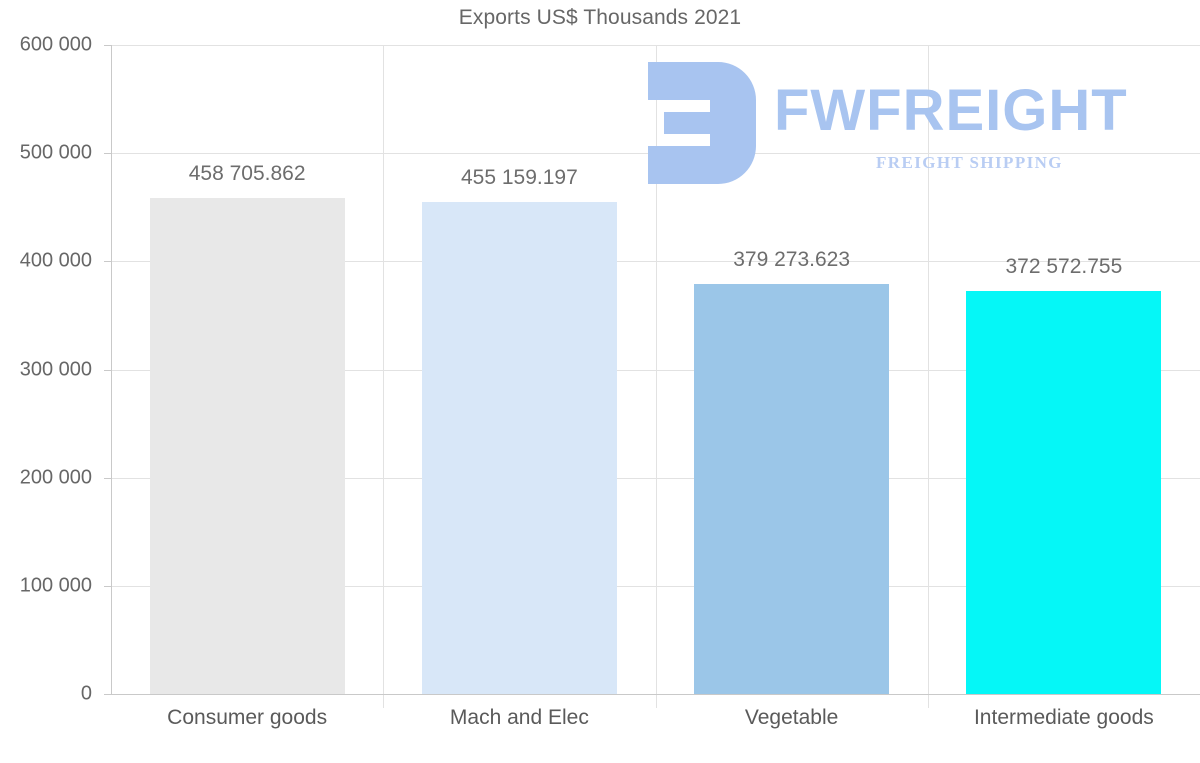 The image size is (1200, 763). What do you see at coordinates (792, 488) in the screenshot?
I see `bar-vegetable` at bounding box center [792, 488].